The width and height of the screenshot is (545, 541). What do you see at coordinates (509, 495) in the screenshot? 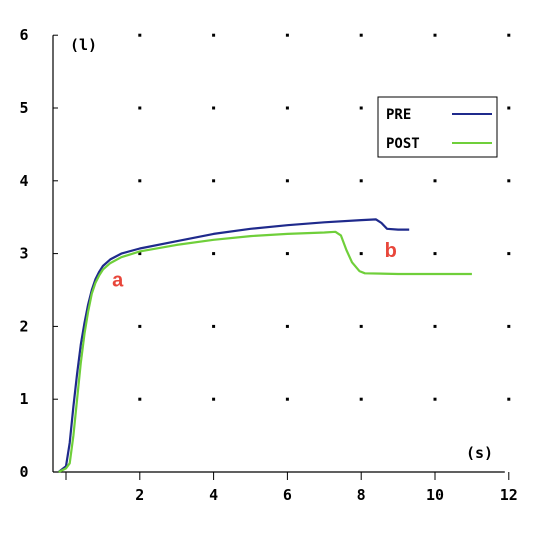
I see `x-tick-label: 12` at bounding box center [509, 495].